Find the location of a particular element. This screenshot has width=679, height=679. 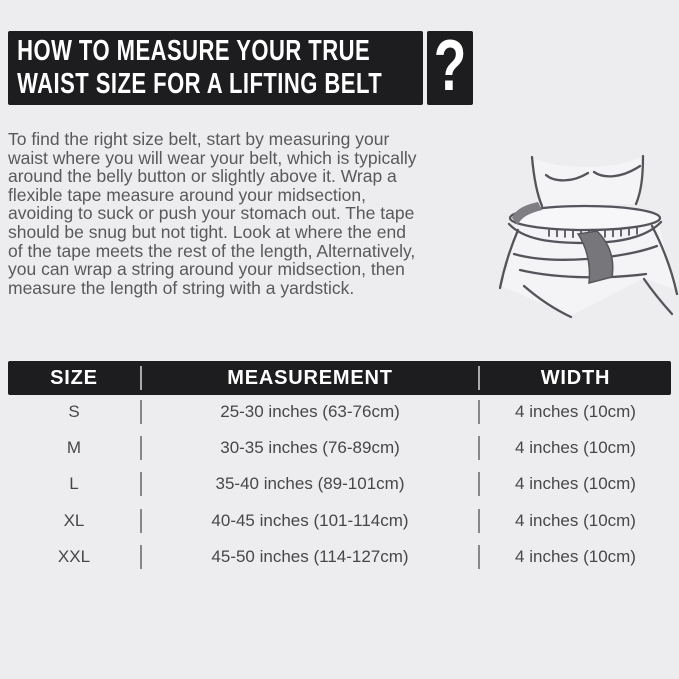

tape-loose-end is located at coordinates (595, 257).